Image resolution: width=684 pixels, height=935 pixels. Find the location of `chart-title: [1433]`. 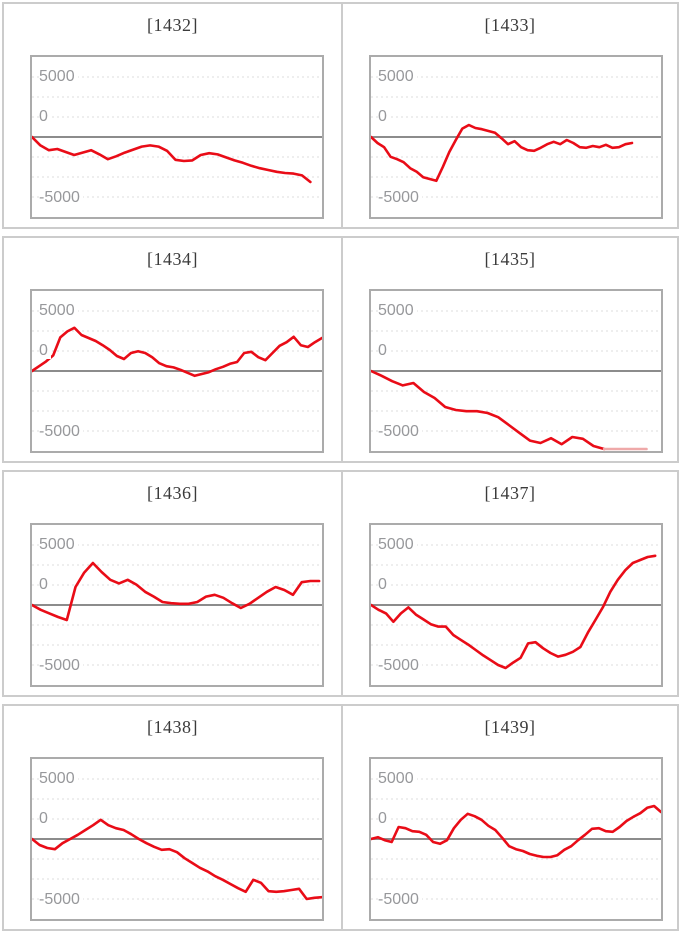

chart-title: [1433] is located at coordinates (510, 25).